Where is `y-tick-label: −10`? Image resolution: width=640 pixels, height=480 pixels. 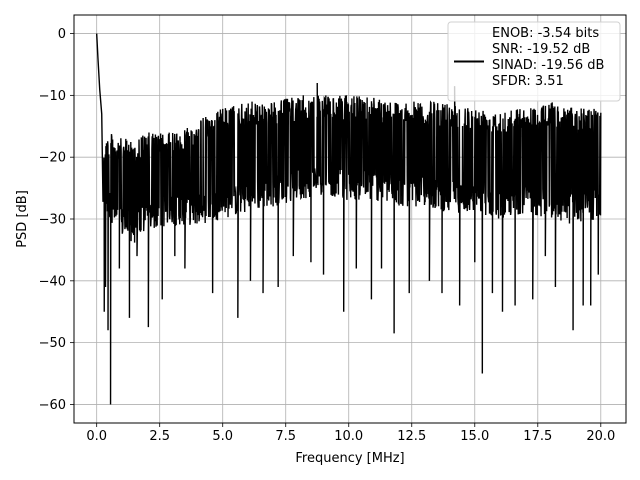 y-tick-label: −10 is located at coordinates (52, 96).